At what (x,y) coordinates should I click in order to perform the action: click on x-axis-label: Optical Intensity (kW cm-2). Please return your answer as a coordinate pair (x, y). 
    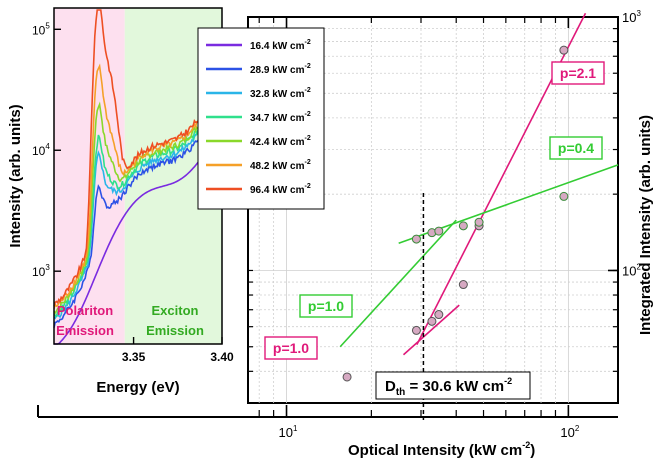
    Looking at the image, I should click on (441, 449).